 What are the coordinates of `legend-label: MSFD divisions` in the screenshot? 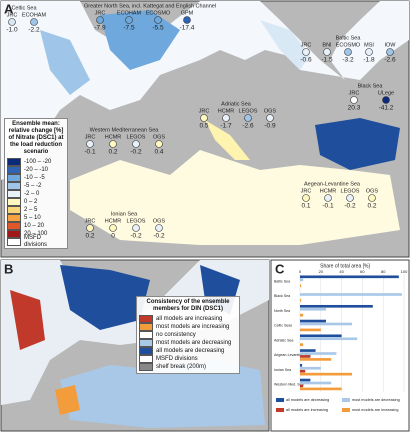 It's located at (36, 241).